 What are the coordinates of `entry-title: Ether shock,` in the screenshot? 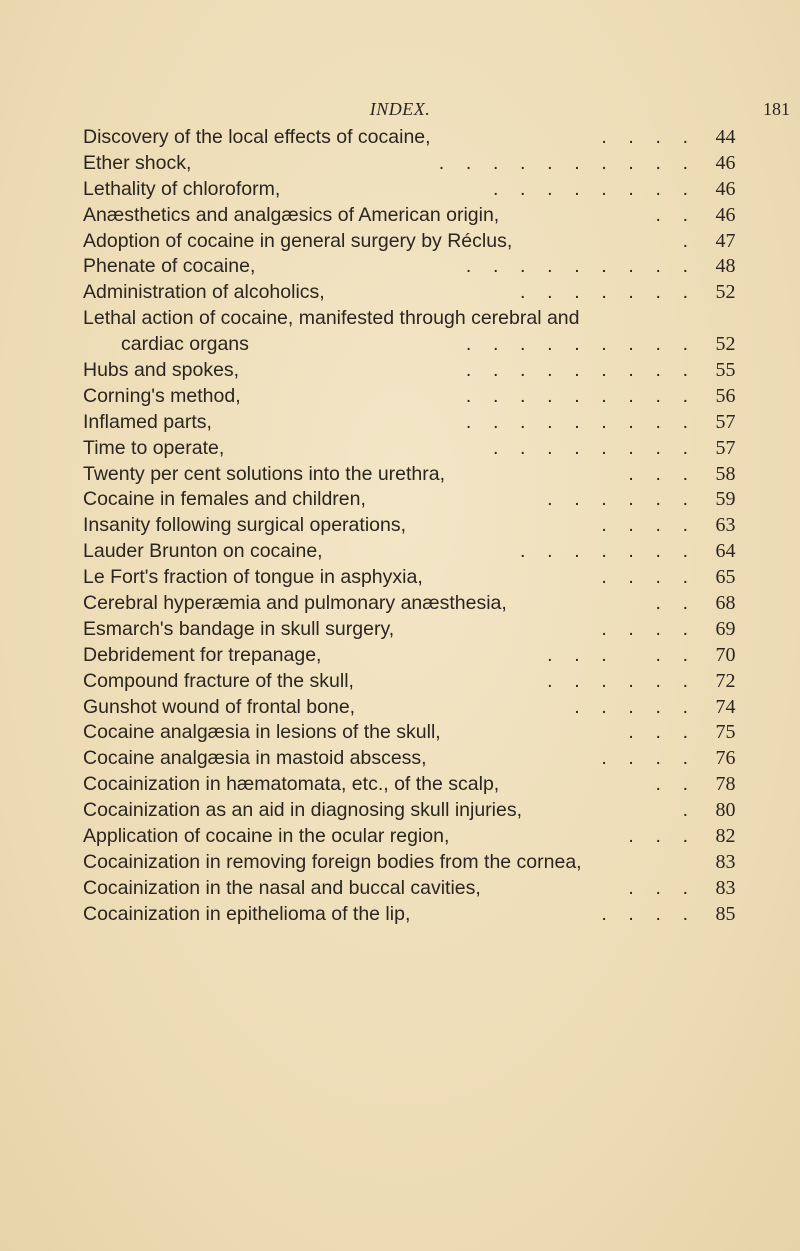 It's located at (137, 162).